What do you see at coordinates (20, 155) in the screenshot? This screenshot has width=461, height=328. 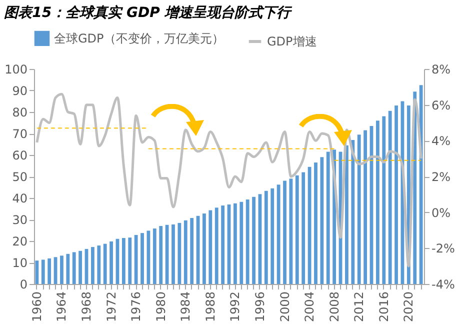 I see `y-tick-label: 60` at bounding box center [20, 155].